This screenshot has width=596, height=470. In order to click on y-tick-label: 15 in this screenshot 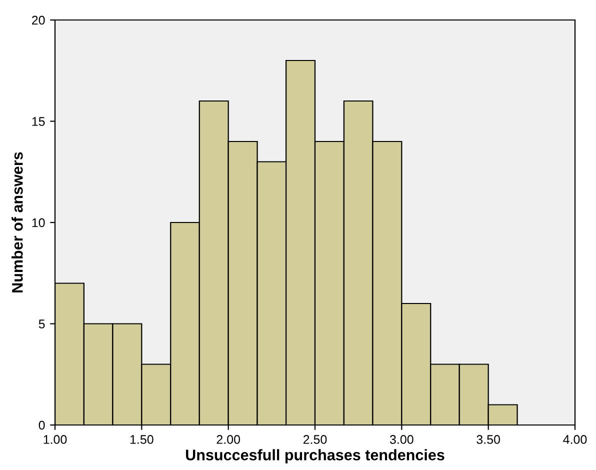, I will do `click(38, 121)`.